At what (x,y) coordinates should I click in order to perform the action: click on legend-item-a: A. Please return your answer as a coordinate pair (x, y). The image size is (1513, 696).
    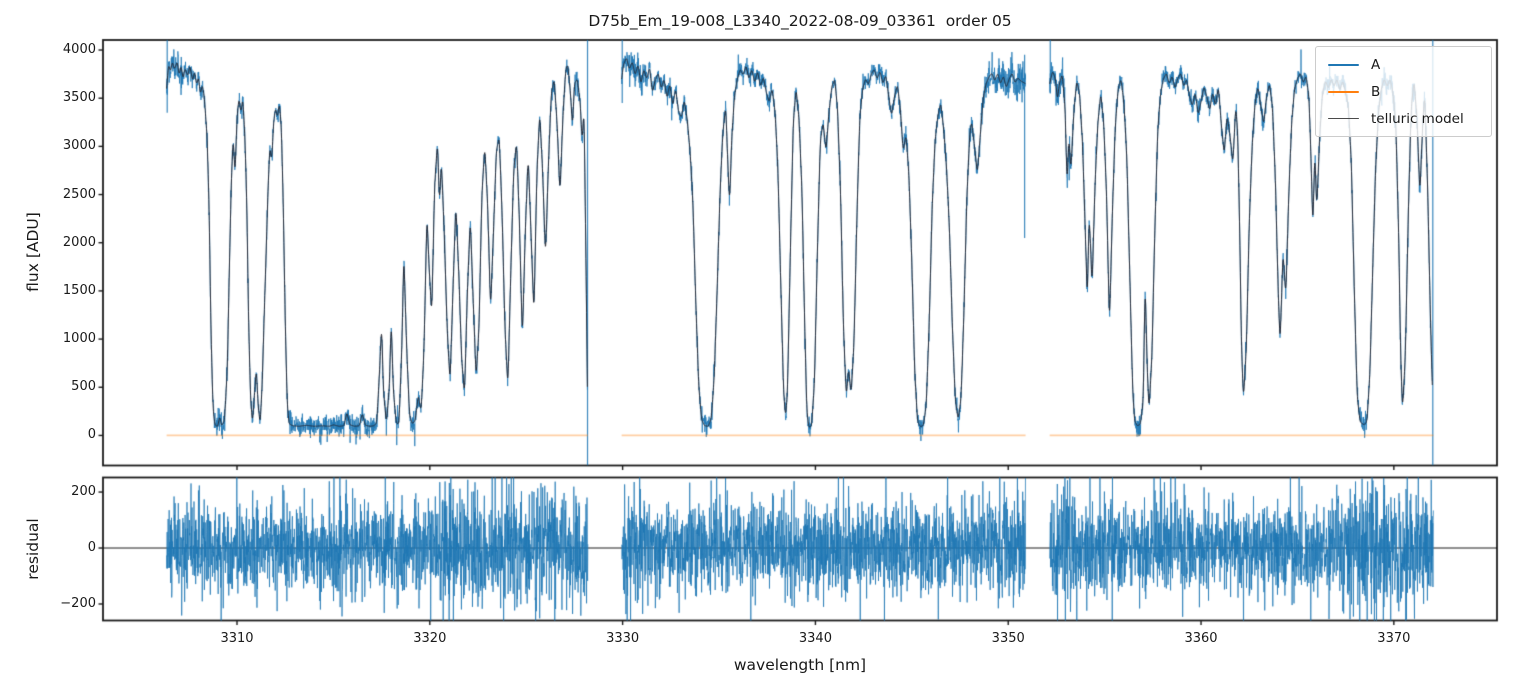
    Looking at the image, I should click on (1403, 65).